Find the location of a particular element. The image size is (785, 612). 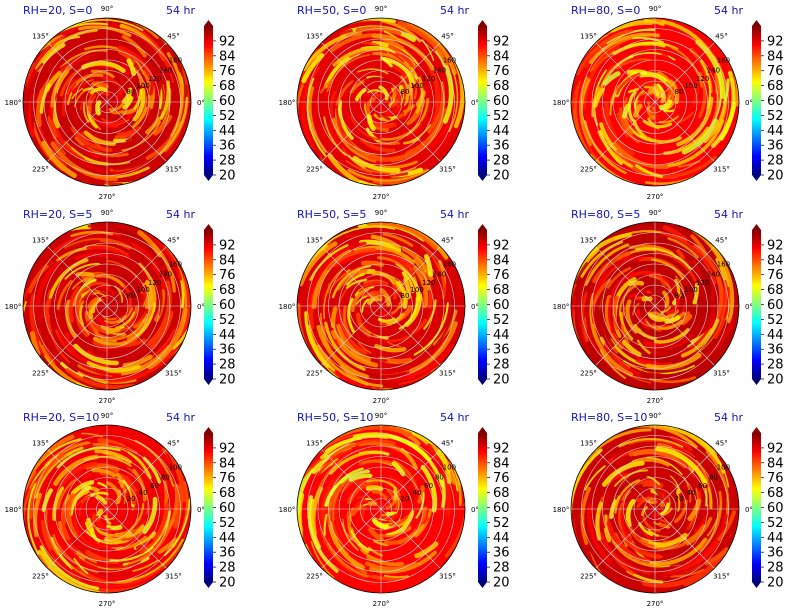

radial-tick-label: 100 is located at coordinates (449, 468).